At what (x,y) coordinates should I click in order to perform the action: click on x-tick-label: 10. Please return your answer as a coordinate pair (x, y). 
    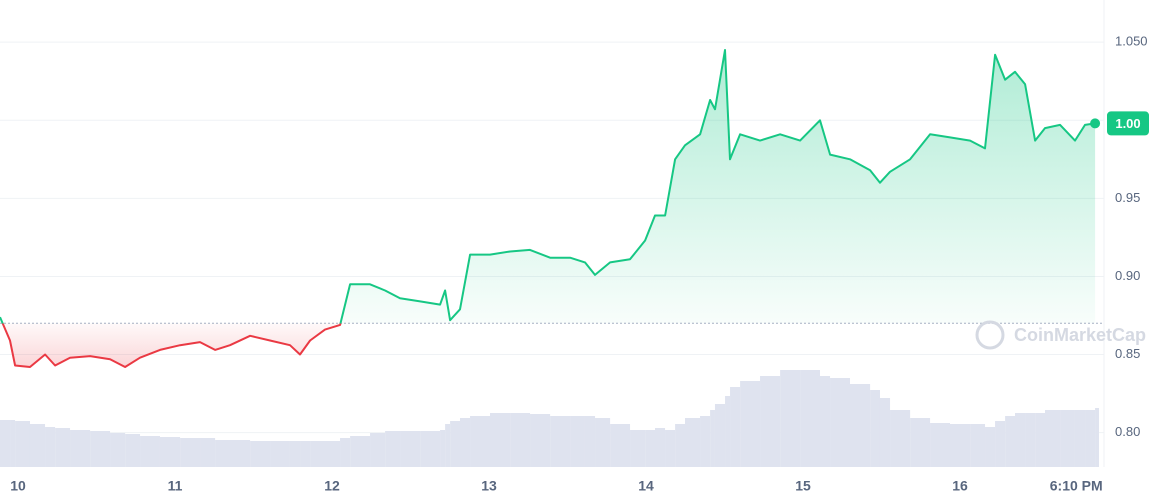
    Looking at the image, I should click on (18, 486).